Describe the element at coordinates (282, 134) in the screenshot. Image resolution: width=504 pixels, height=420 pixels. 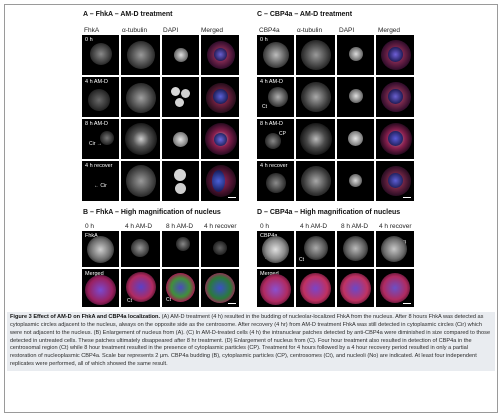
I see `annotation-cp: CP` at that location.